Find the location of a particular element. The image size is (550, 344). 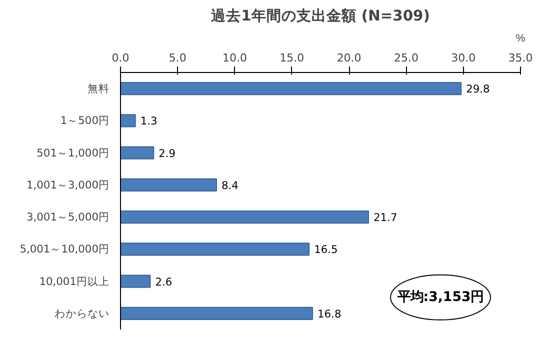

x-tick-label: 15.0 is located at coordinates (292, 58).